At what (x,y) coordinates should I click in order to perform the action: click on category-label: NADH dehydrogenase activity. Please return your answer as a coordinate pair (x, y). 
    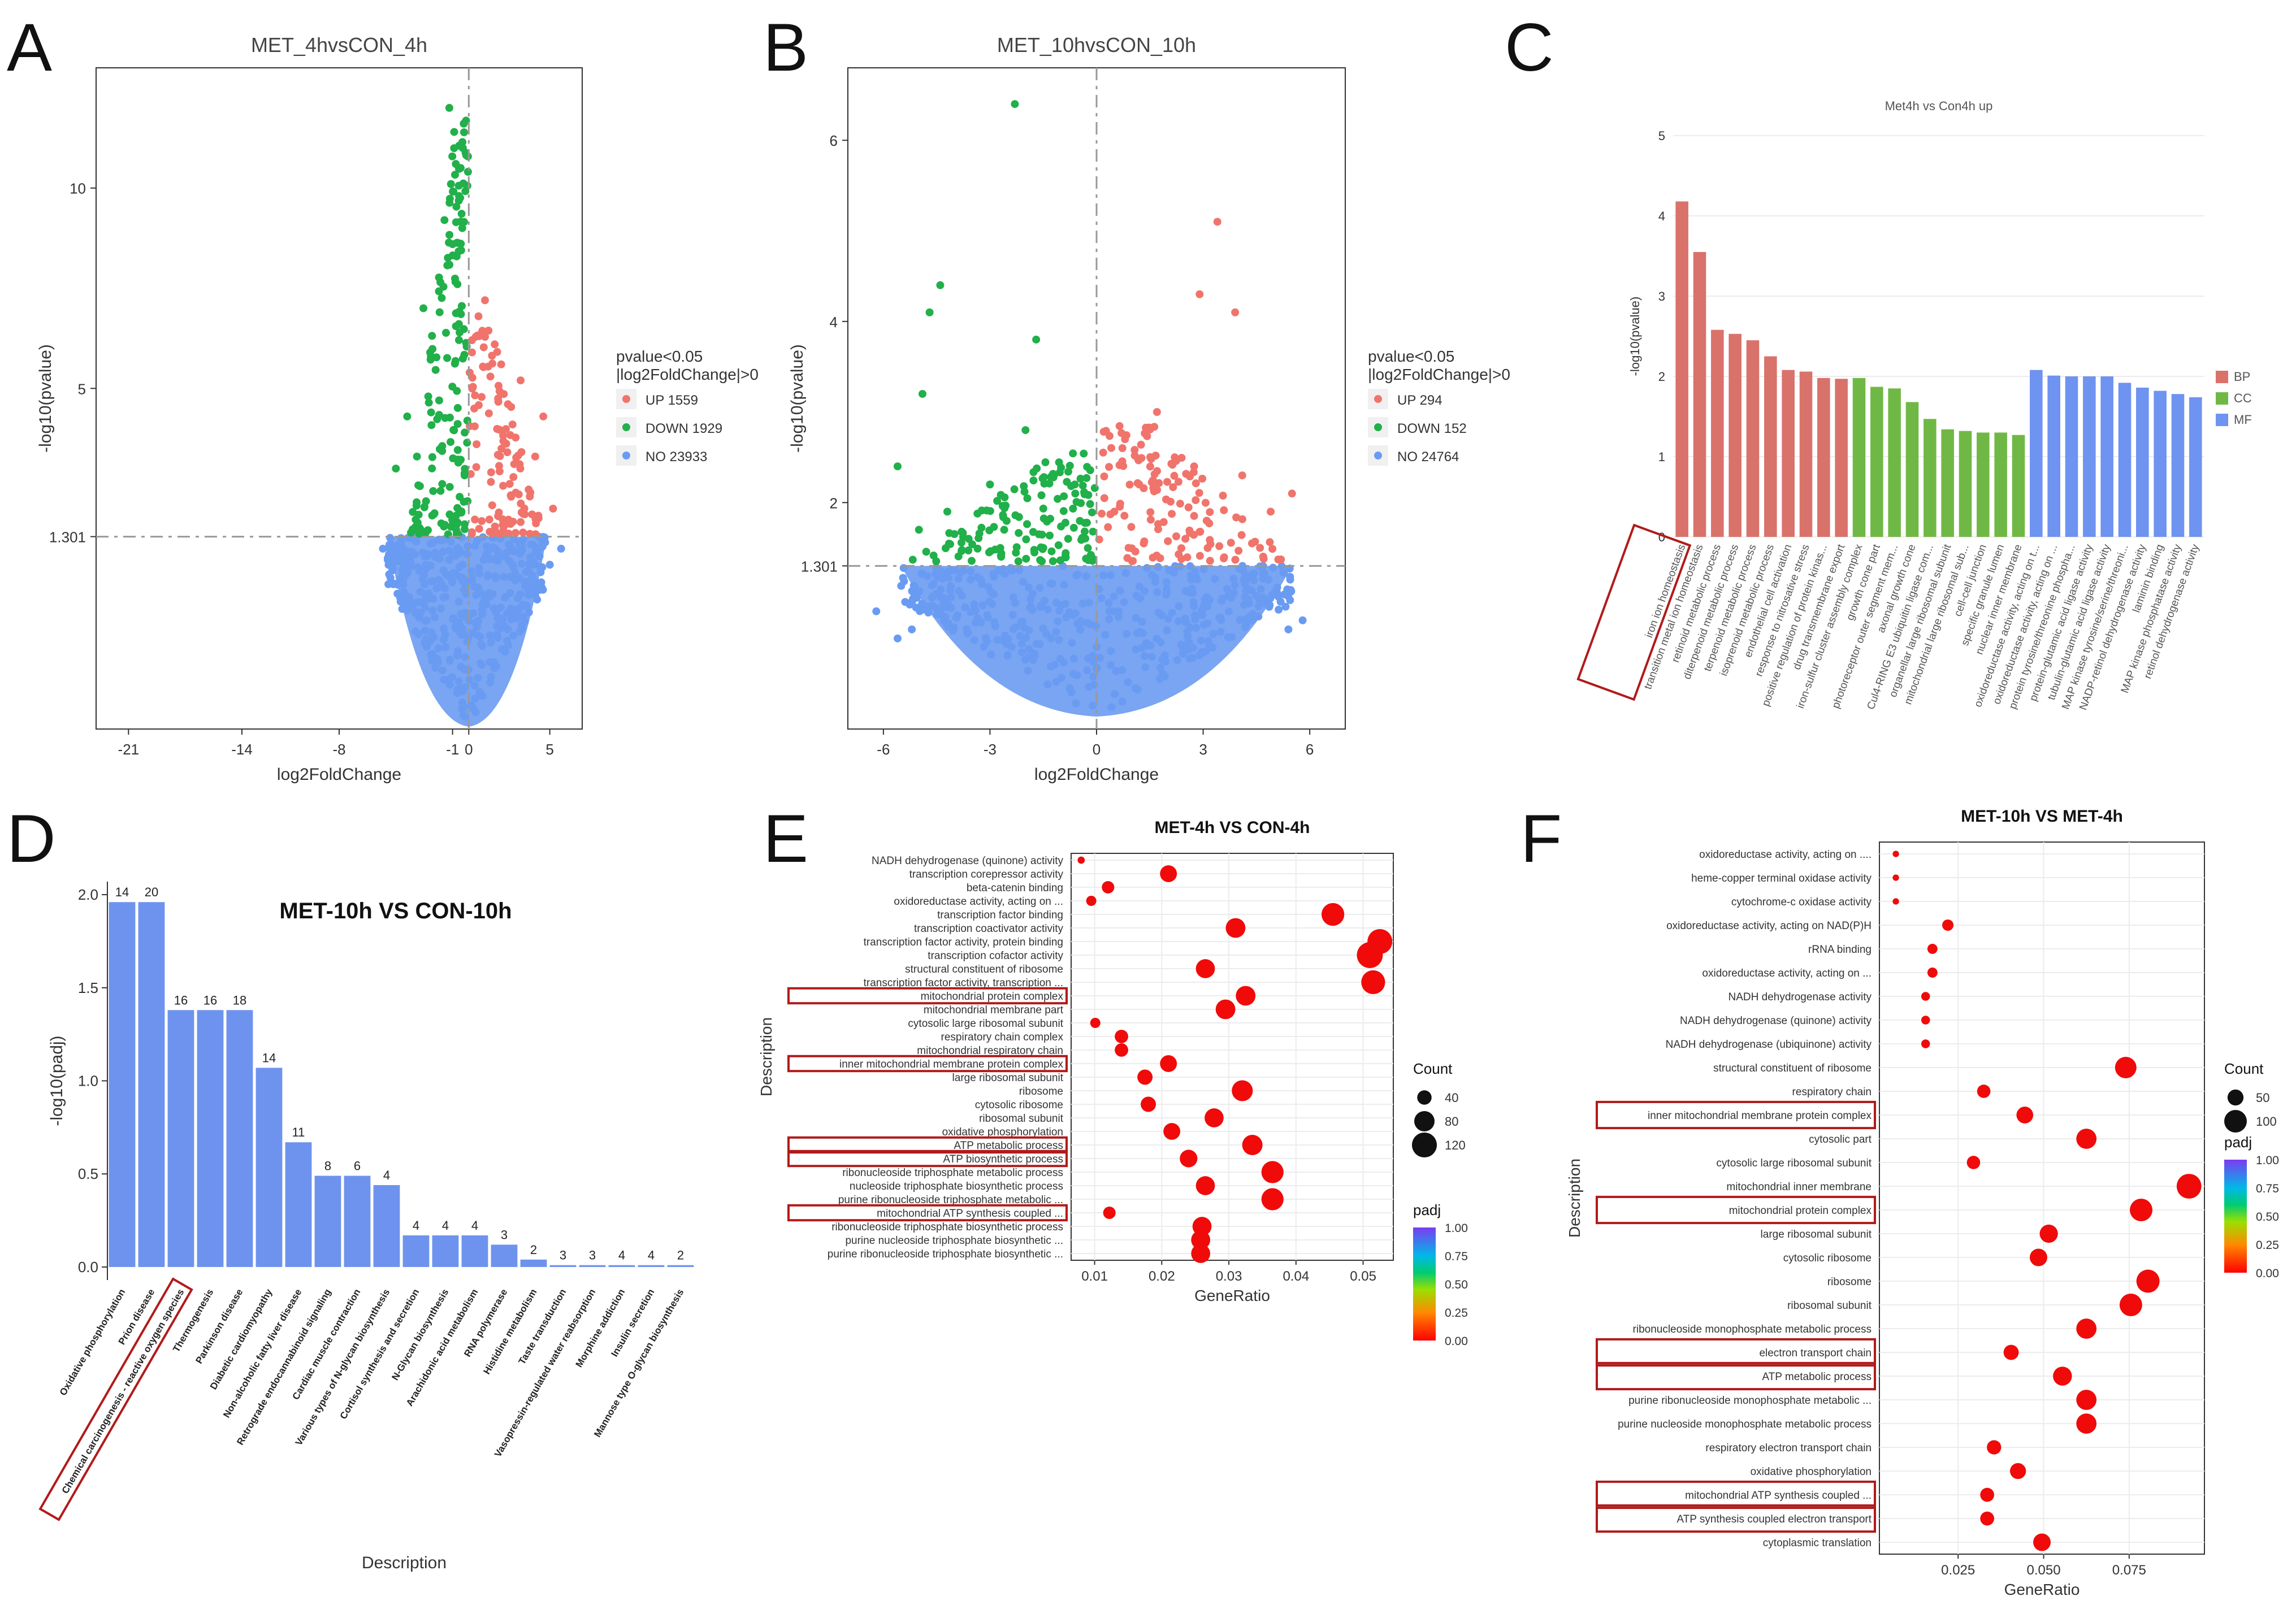
    Looking at the image, I should click on (1800, 997).